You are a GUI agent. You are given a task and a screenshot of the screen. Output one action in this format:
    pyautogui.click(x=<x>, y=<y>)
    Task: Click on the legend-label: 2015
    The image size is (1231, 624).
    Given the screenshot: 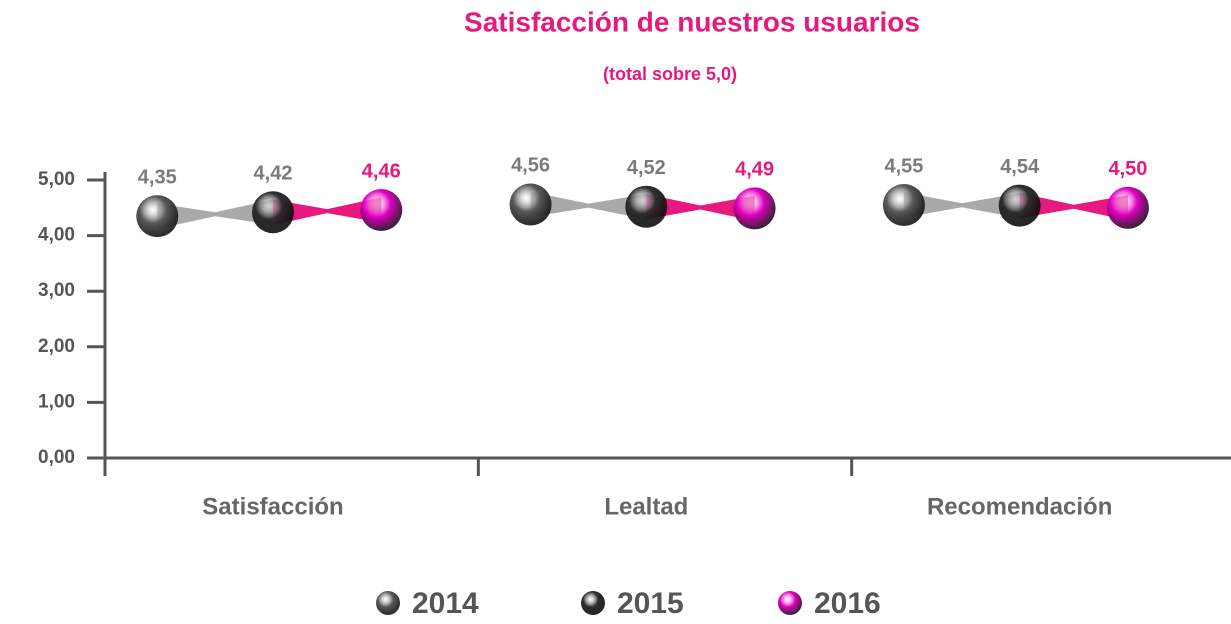 What is the action you would take?
    pyautogui.click(x=650, y=603)
    